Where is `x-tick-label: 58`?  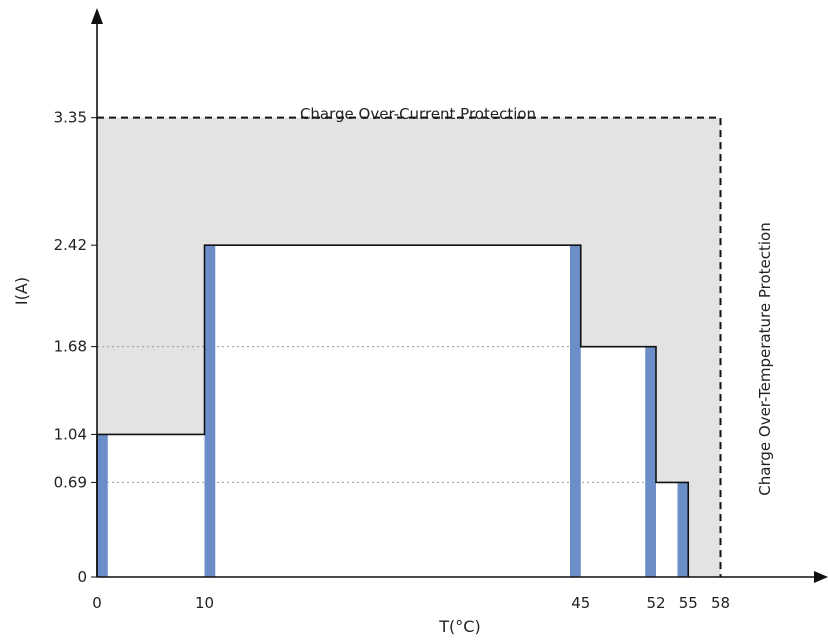 x-tick-label: 58 is located at coordinates (720, 603).